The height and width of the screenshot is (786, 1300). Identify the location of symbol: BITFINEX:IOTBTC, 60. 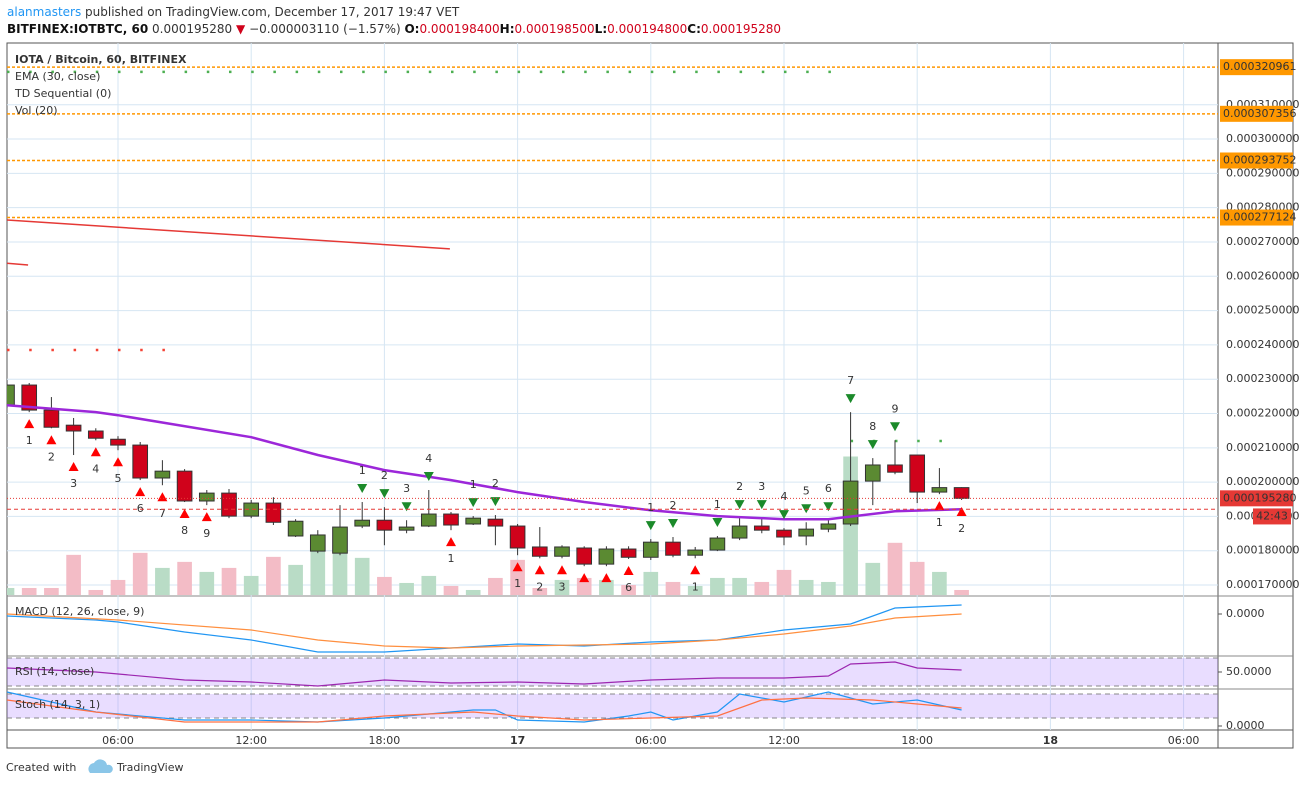
(78, 29).